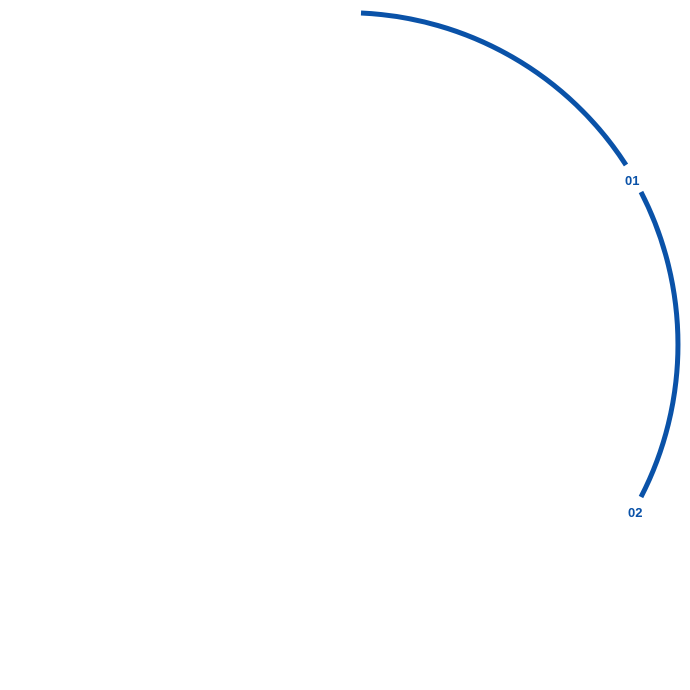  Describe the element at coordinates (632, 180) in the screenshot. I see `marker-label-01: 01` at that location.